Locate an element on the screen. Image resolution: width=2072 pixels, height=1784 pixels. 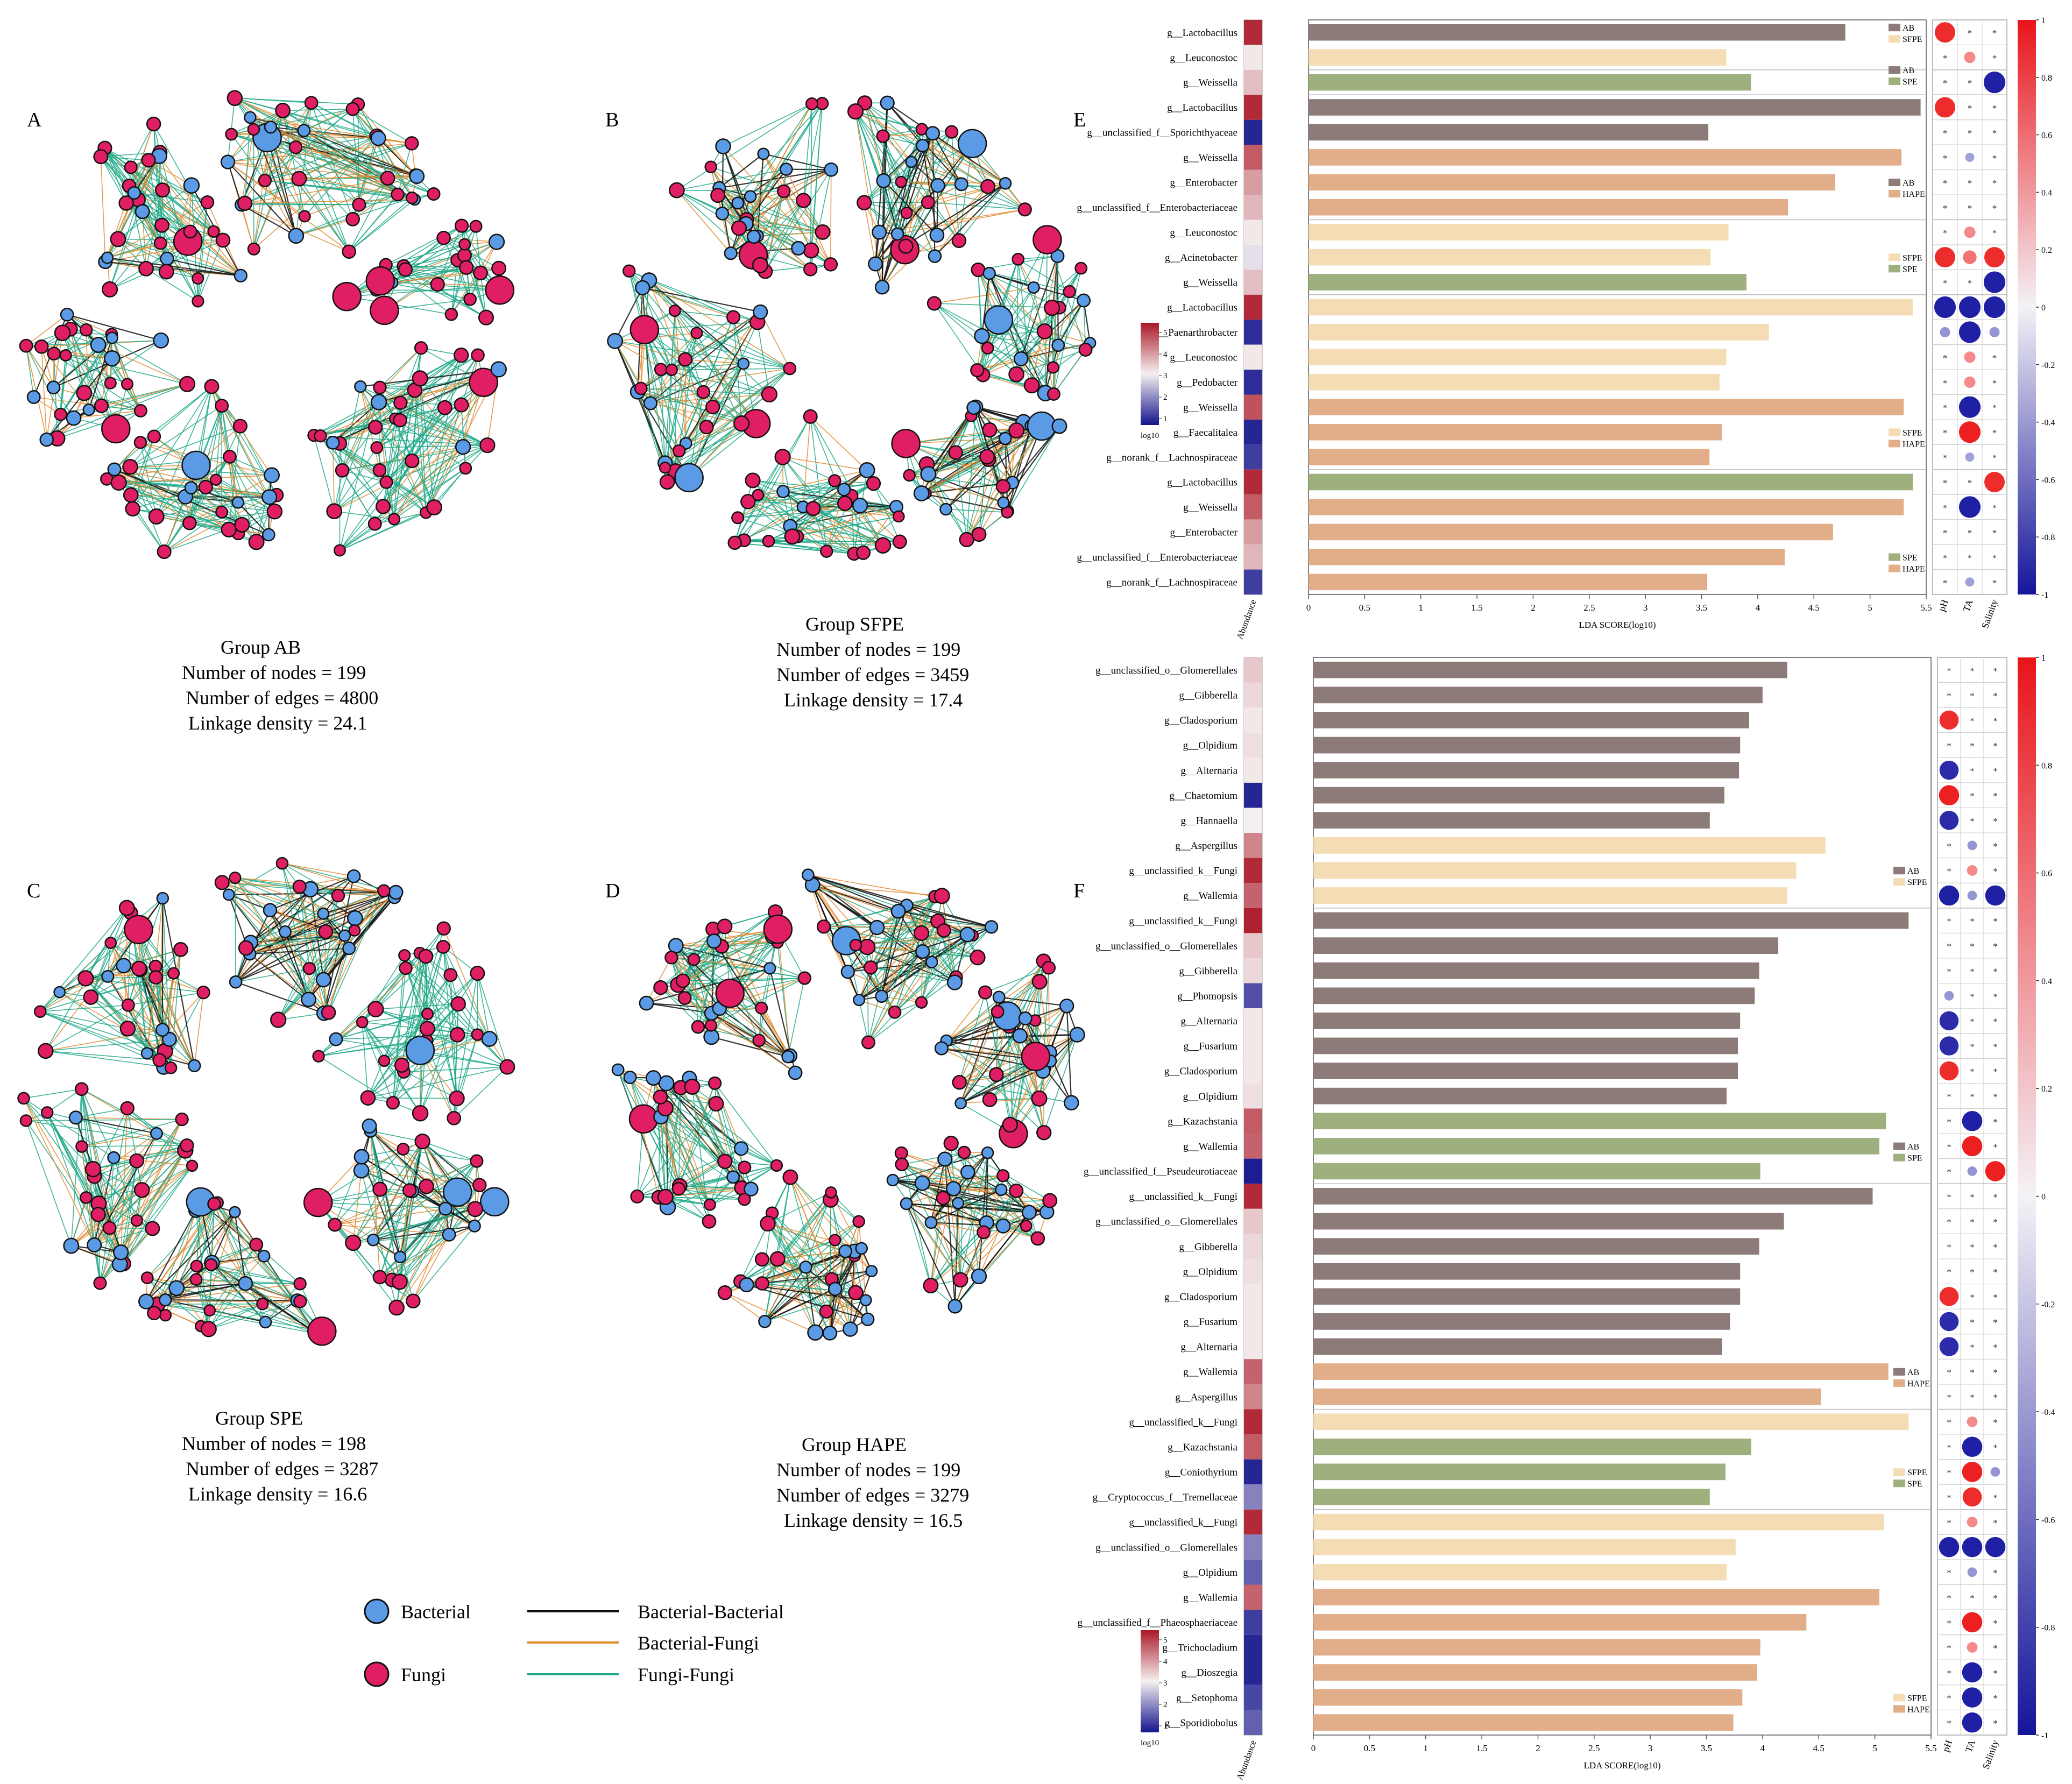
colorbar-tick-label: -0.2 is located at coordinates (2048, 365).